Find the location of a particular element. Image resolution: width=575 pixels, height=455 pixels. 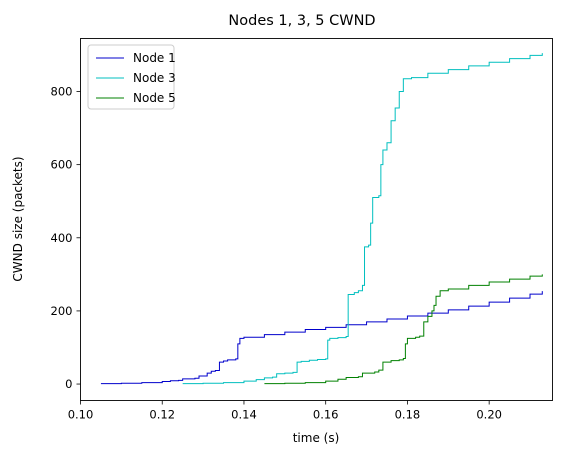

y-tick-label: 0 is located at coordinates (68, 384).